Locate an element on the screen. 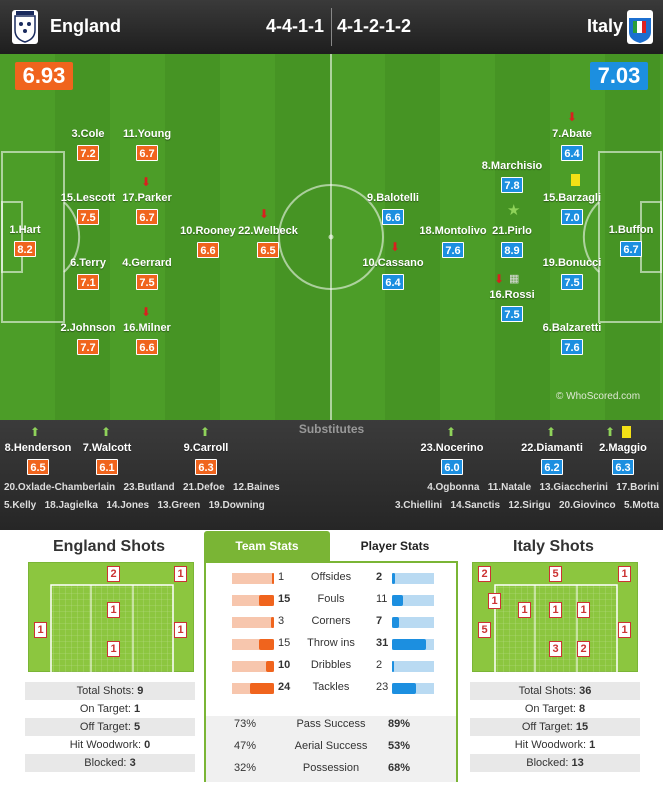 This screenshot has width=663, height=798. player-cassano: 10.Cassano 6.4 is located at coordinates (393, 273).